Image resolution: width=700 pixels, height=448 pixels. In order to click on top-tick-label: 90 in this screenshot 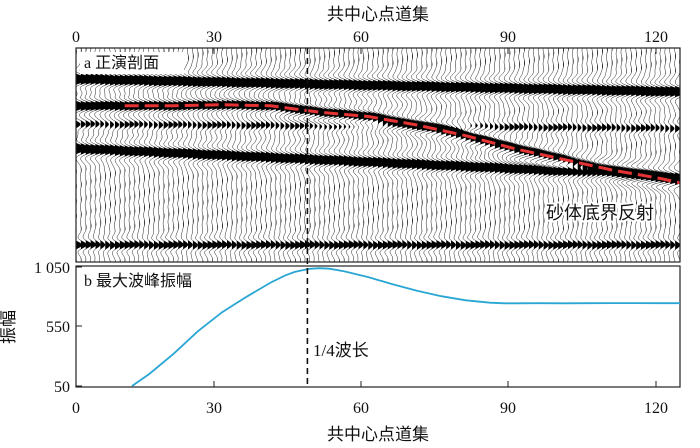, I will do `click(508, 37)`.